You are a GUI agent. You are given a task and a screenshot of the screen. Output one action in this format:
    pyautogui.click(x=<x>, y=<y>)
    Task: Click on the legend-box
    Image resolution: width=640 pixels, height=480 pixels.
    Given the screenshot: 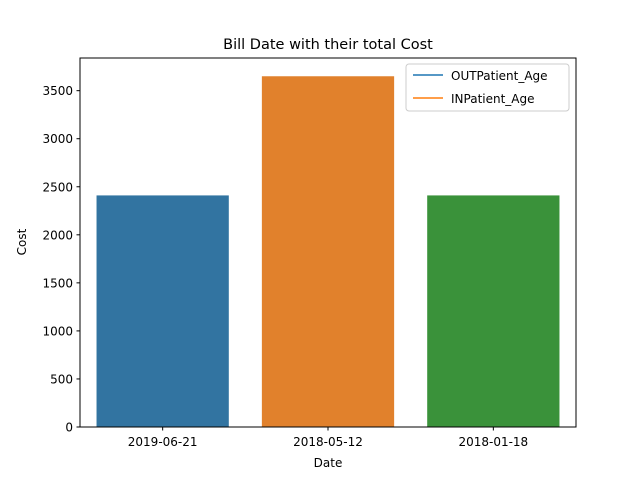 What is the action you would take?
    pyautogui.click(x=487, y=87)
    